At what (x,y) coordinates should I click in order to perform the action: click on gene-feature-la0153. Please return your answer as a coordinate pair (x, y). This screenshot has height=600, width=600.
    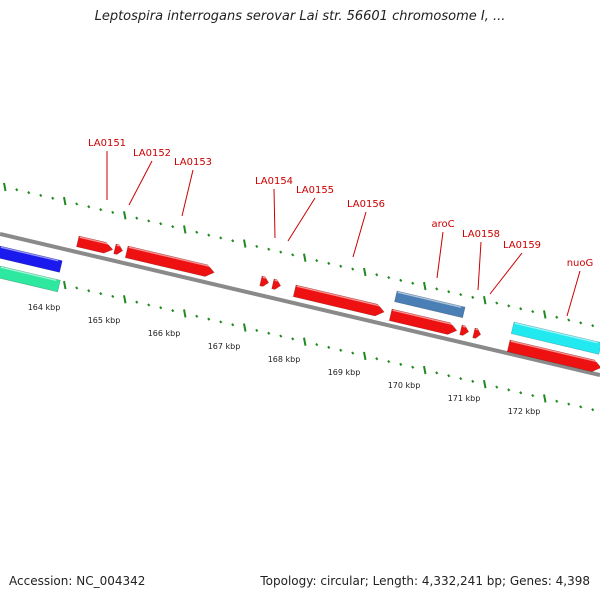
    Looking at the image, I should click on (169, 261).